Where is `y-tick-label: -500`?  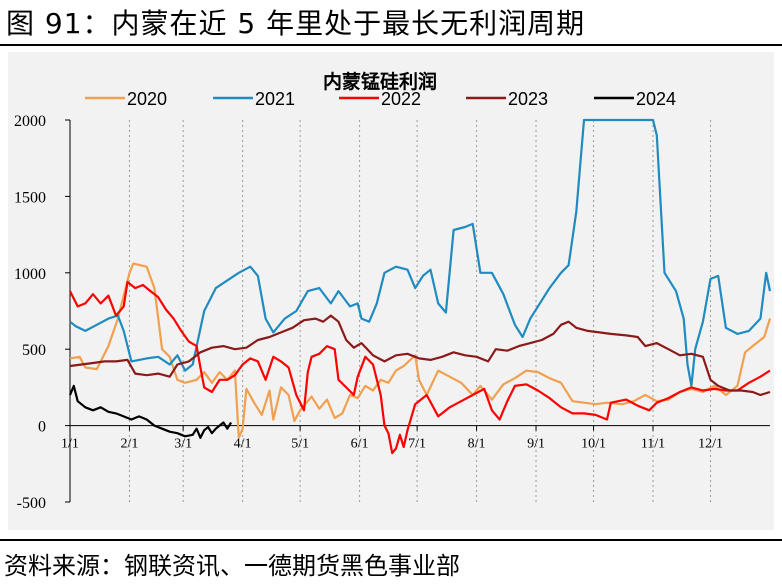
y-tick-label: -500 is located at coordinates (31, 503).